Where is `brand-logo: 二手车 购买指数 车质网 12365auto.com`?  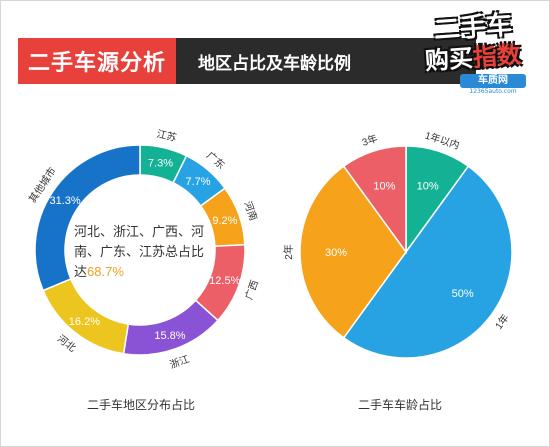 brand-logo: 二手车 购买指数 车质网 12365auto.com is located at coordinates (471, 51).